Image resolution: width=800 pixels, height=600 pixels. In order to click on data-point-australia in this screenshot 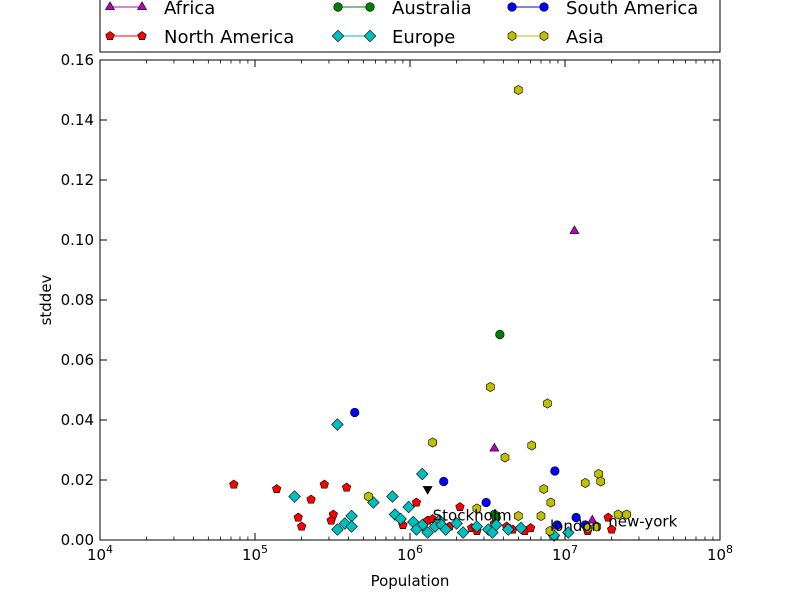, I will do `click(500, 334)`.